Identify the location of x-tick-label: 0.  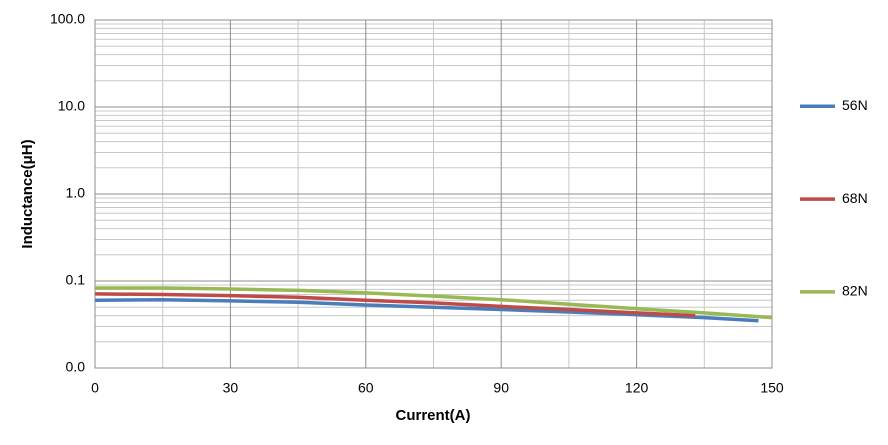
(95, 388).